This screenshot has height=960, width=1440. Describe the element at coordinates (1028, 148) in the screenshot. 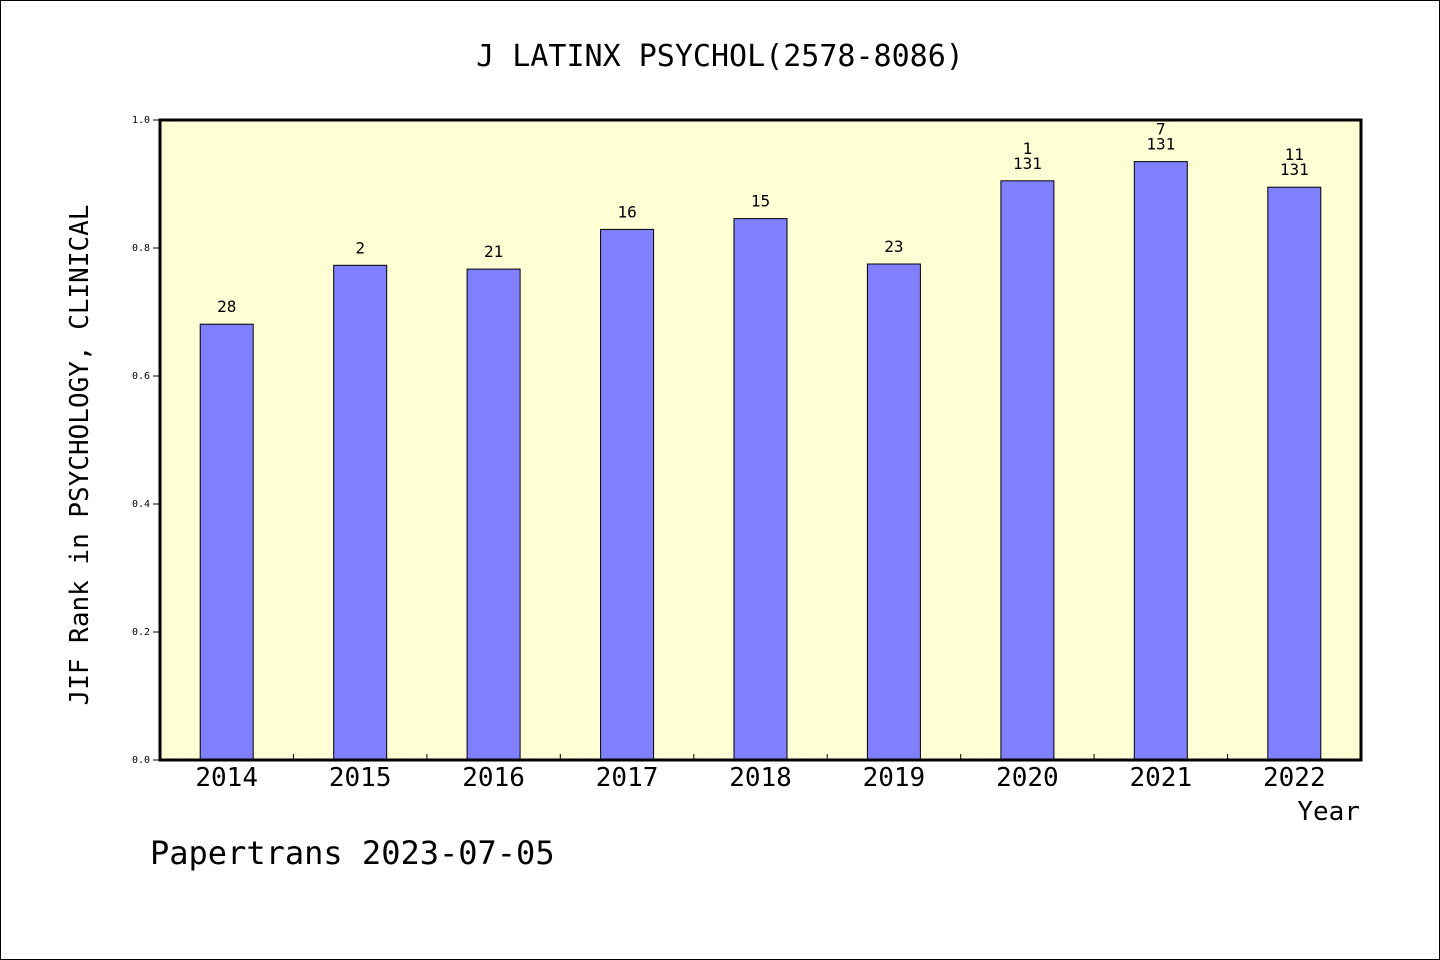

I see `bar-label-2020-0: 1` at that location.